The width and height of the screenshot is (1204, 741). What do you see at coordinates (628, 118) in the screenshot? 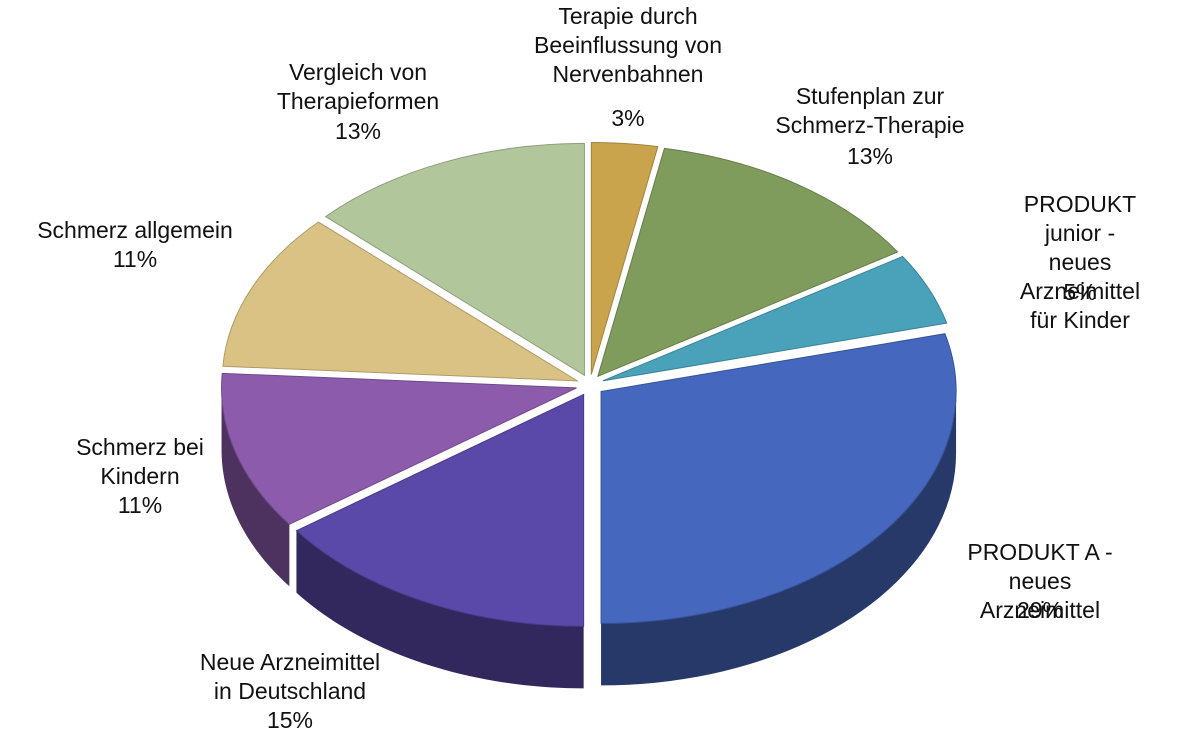
I see `value-label: 3%` at bounding box center [628, 118].